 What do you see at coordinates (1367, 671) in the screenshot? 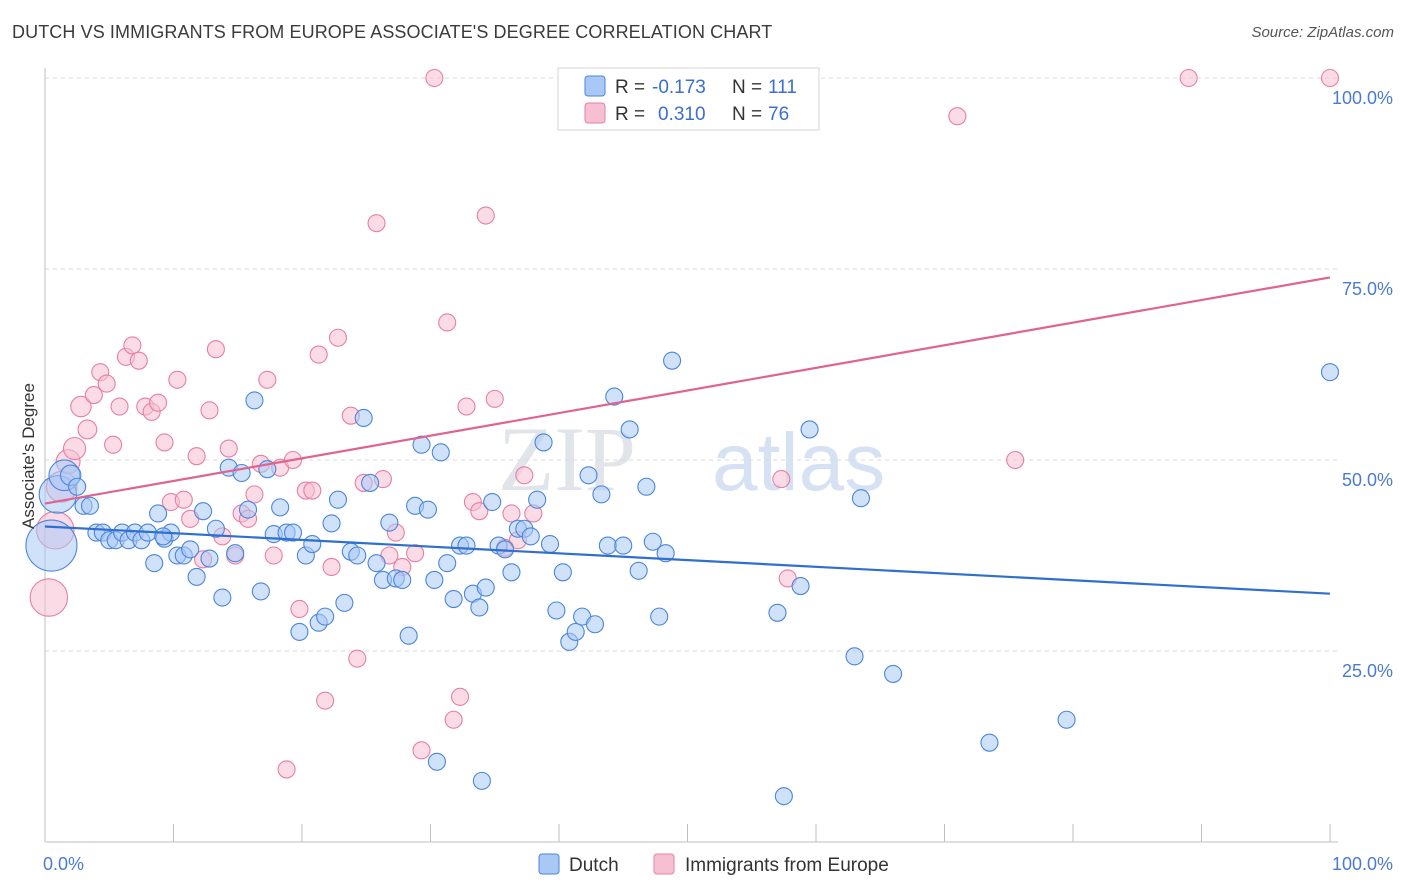
I see `y-tick-label-25: 25.0%` at bounding box center [1367, 671].